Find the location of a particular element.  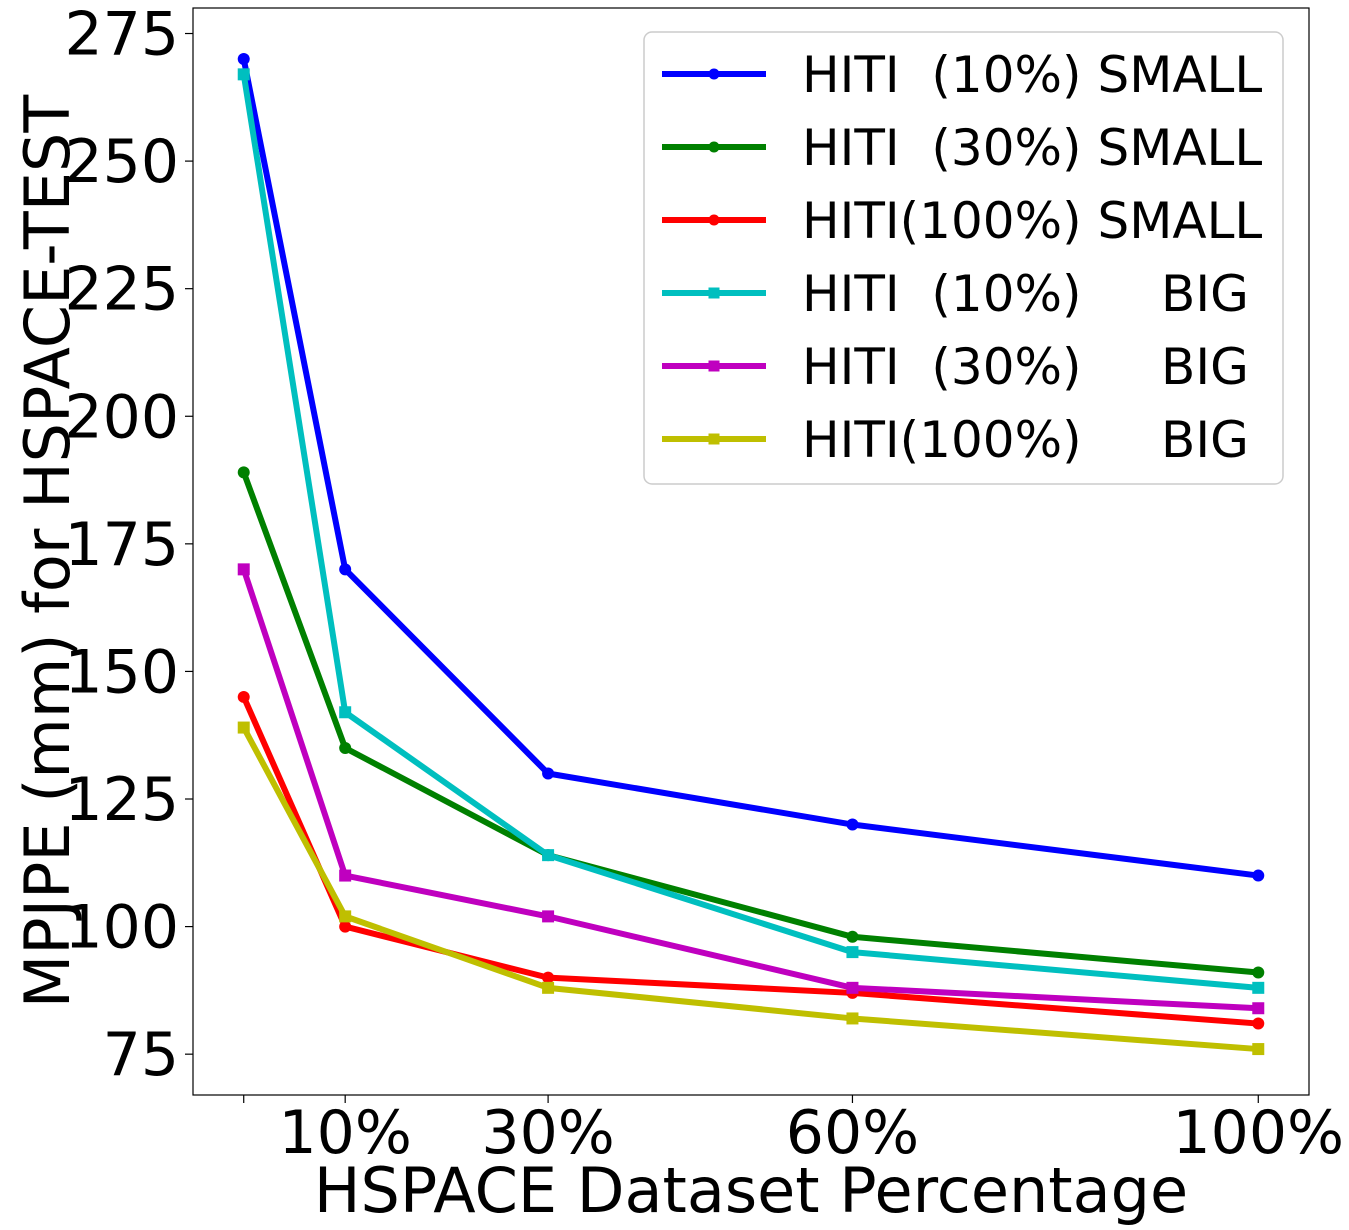

x-tick-label: 60% is located at coordinates (852, 1133).